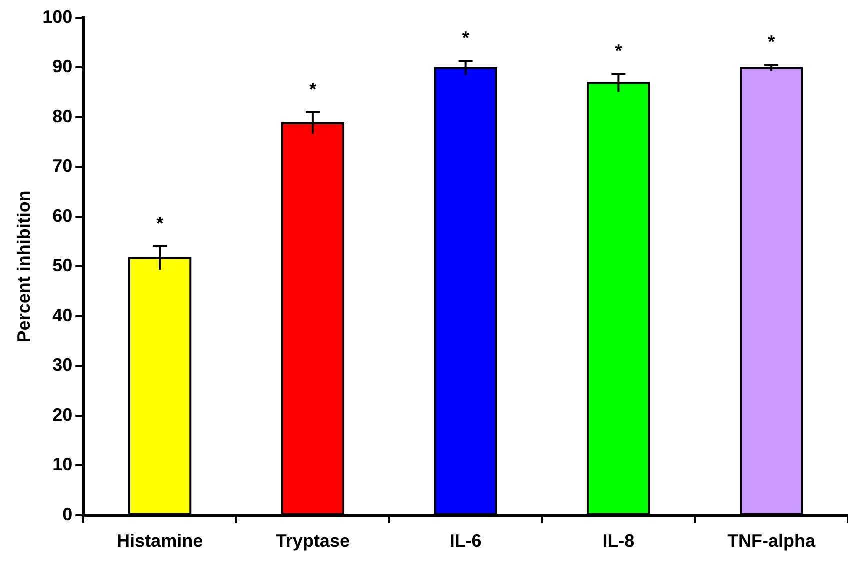  I want to click on y-tick-label: 0, so click(67, 514).